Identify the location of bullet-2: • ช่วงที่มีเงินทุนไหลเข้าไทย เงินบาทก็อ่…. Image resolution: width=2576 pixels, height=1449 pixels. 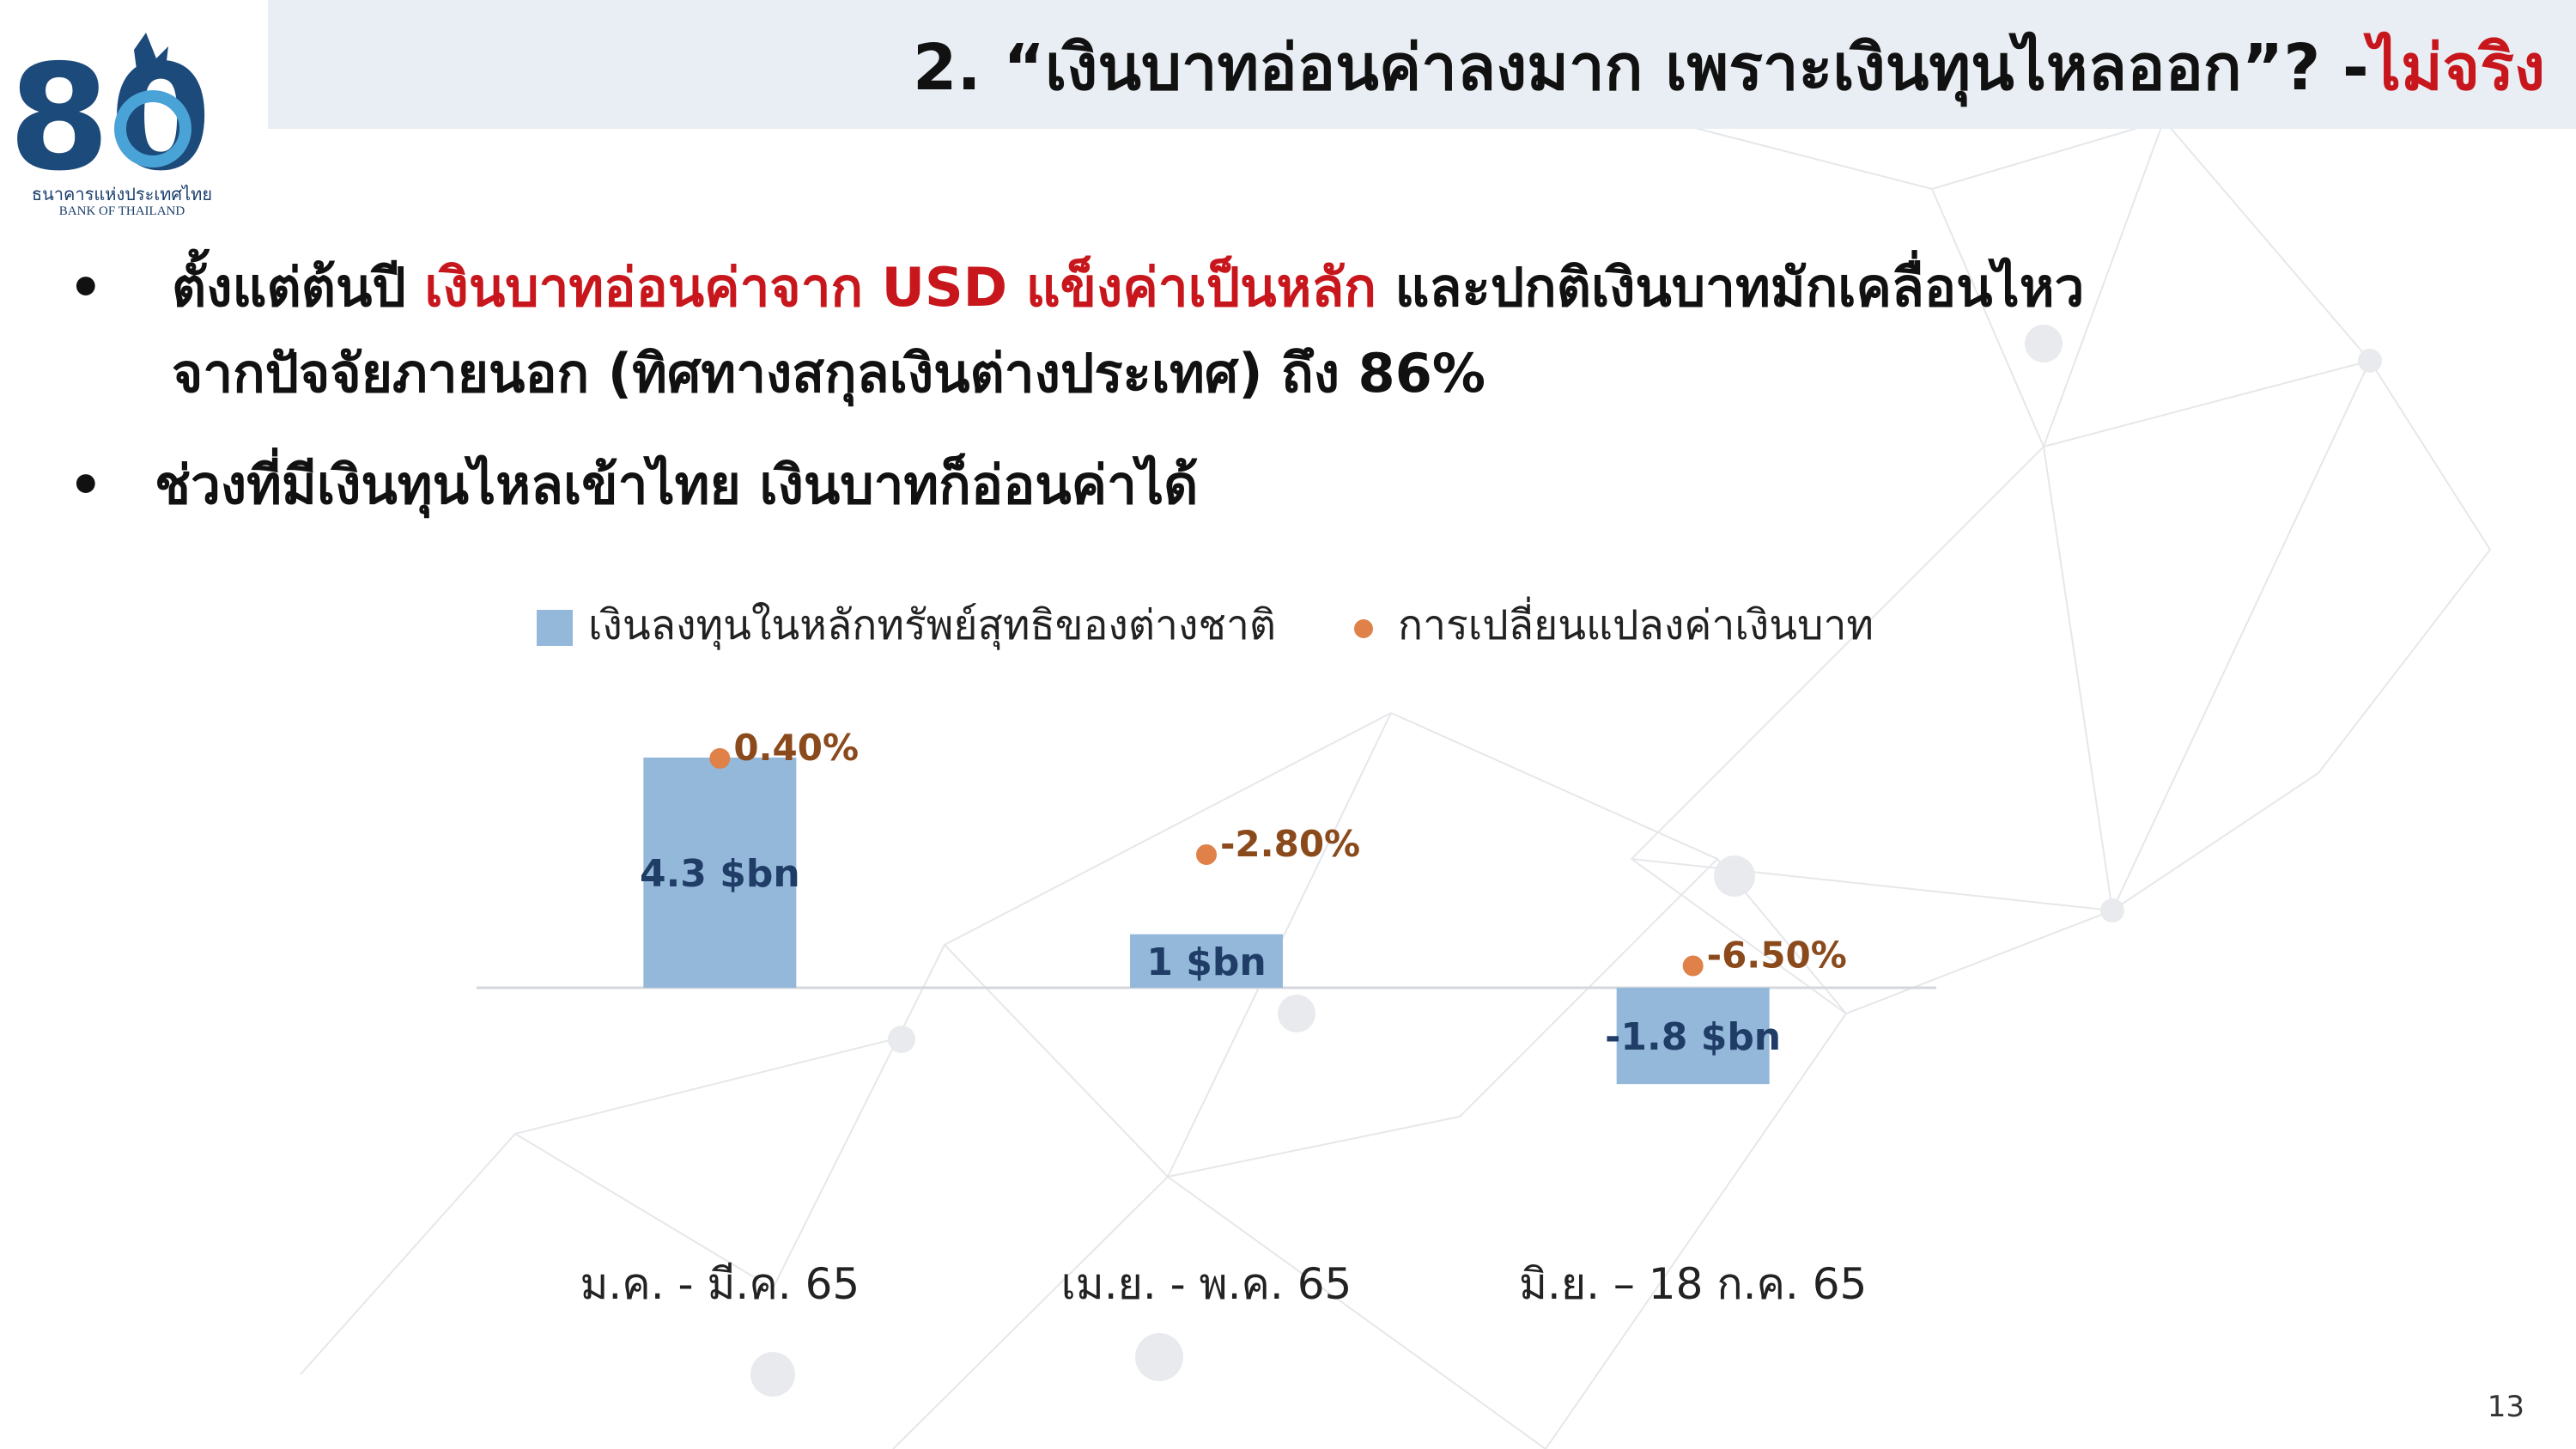
(1271, 485).